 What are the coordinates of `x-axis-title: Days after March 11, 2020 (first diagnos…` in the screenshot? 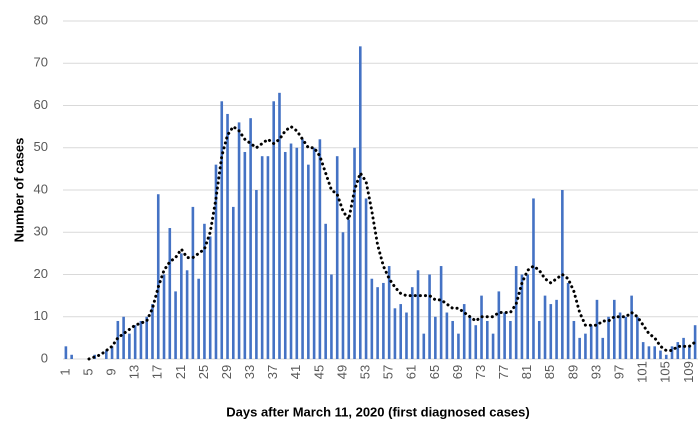 It's located at (377, 411).